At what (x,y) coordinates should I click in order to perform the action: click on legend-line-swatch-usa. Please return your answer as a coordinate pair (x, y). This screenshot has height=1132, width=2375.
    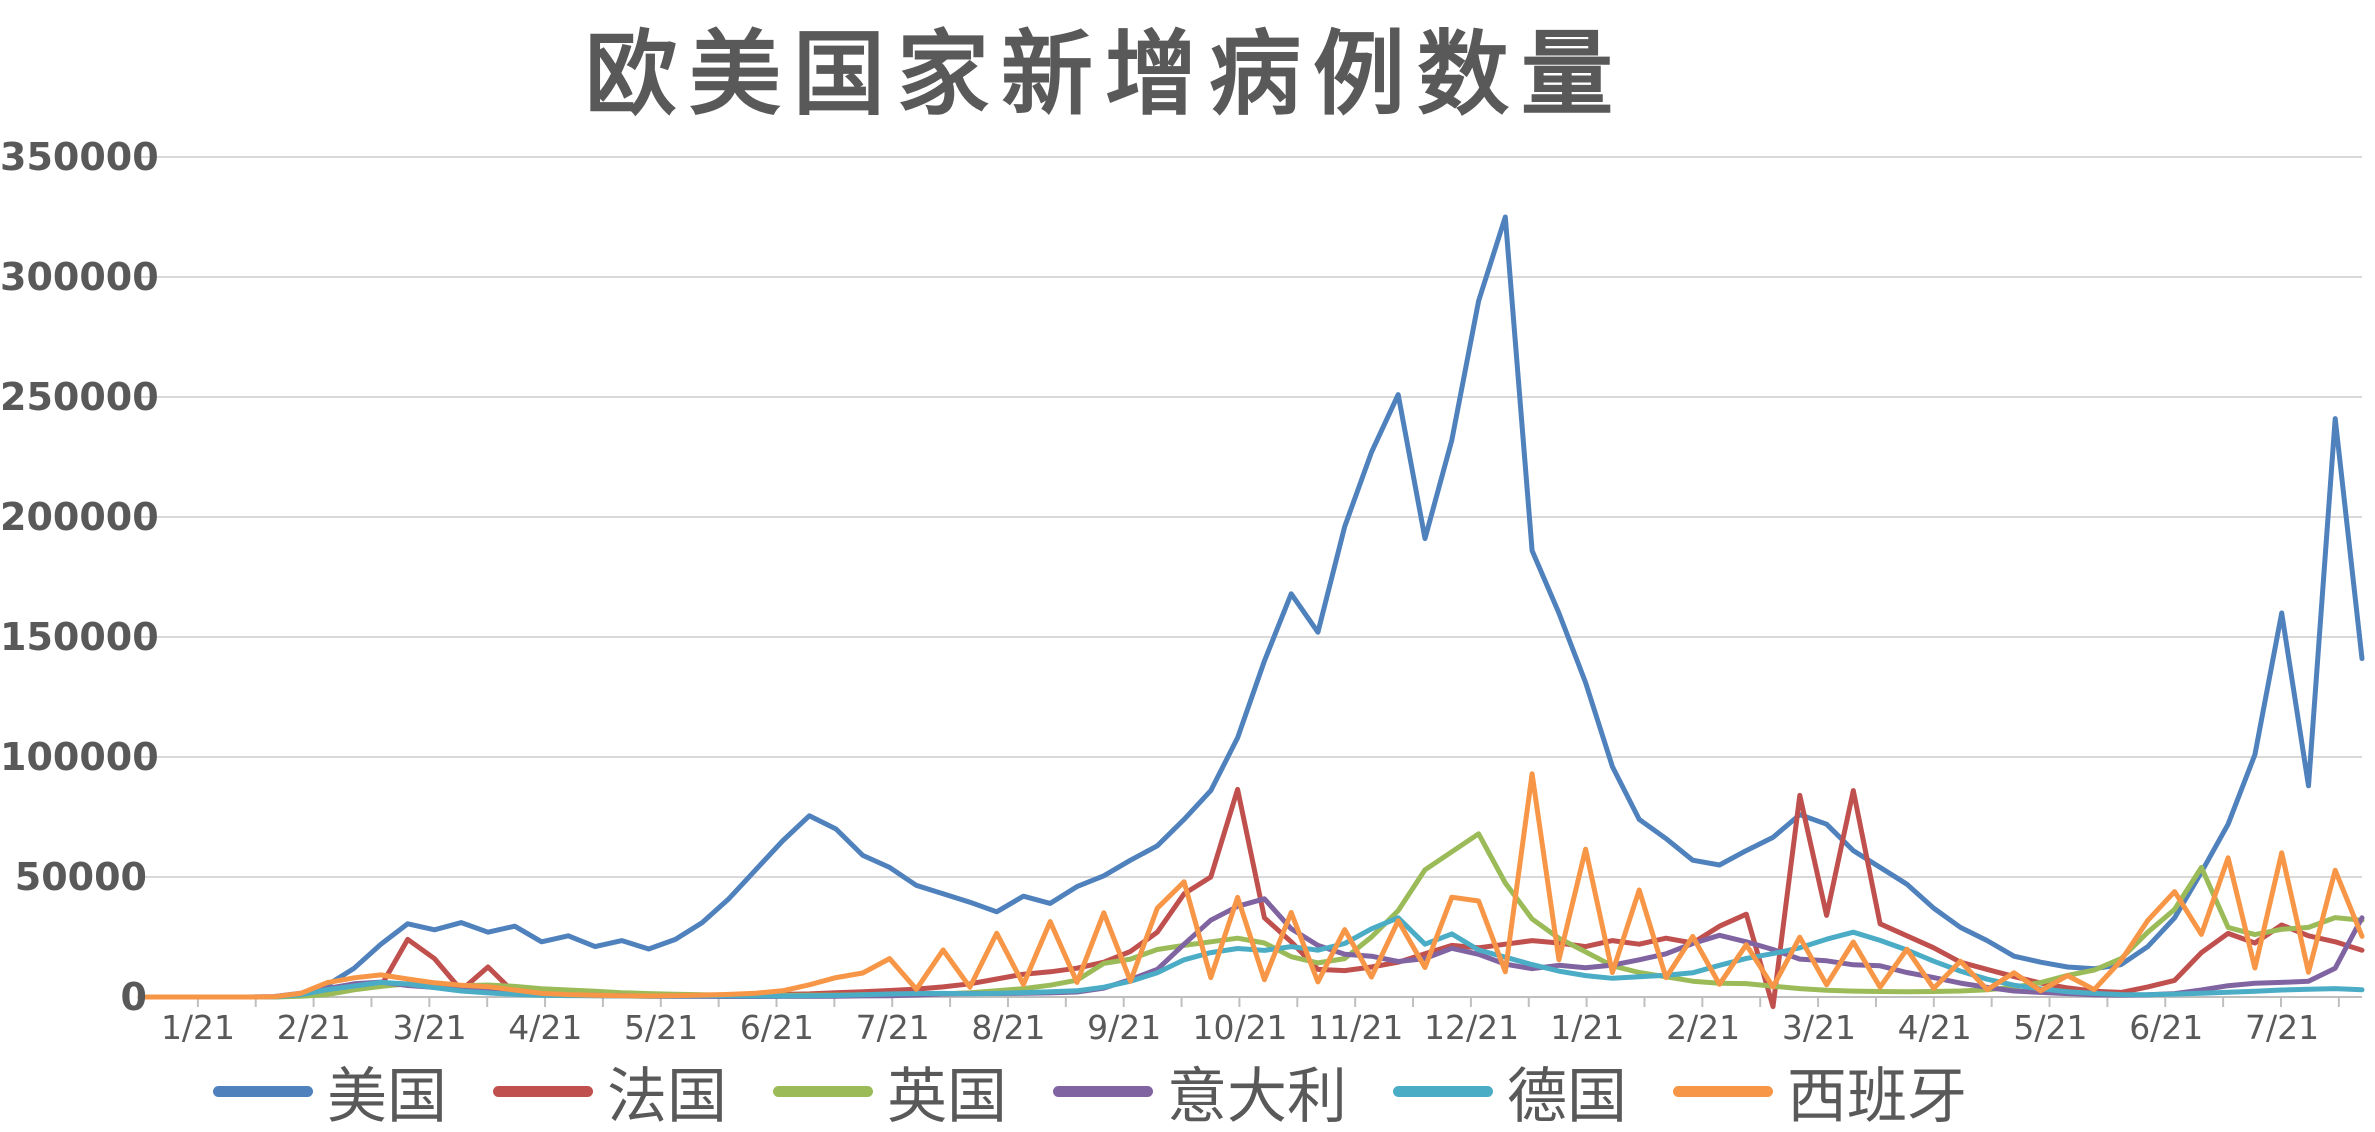
    Looking at the image, I should click on (263, 1091).